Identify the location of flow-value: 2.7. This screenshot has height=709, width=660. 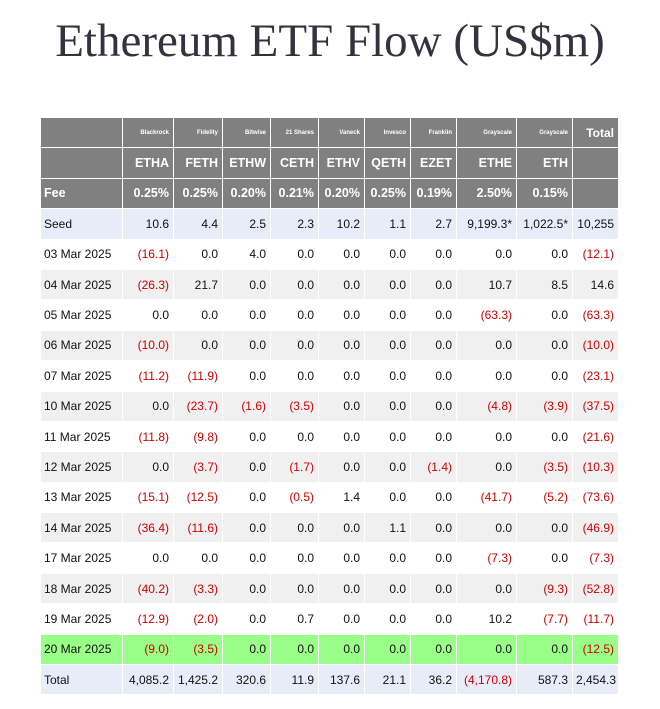
(433, 224).